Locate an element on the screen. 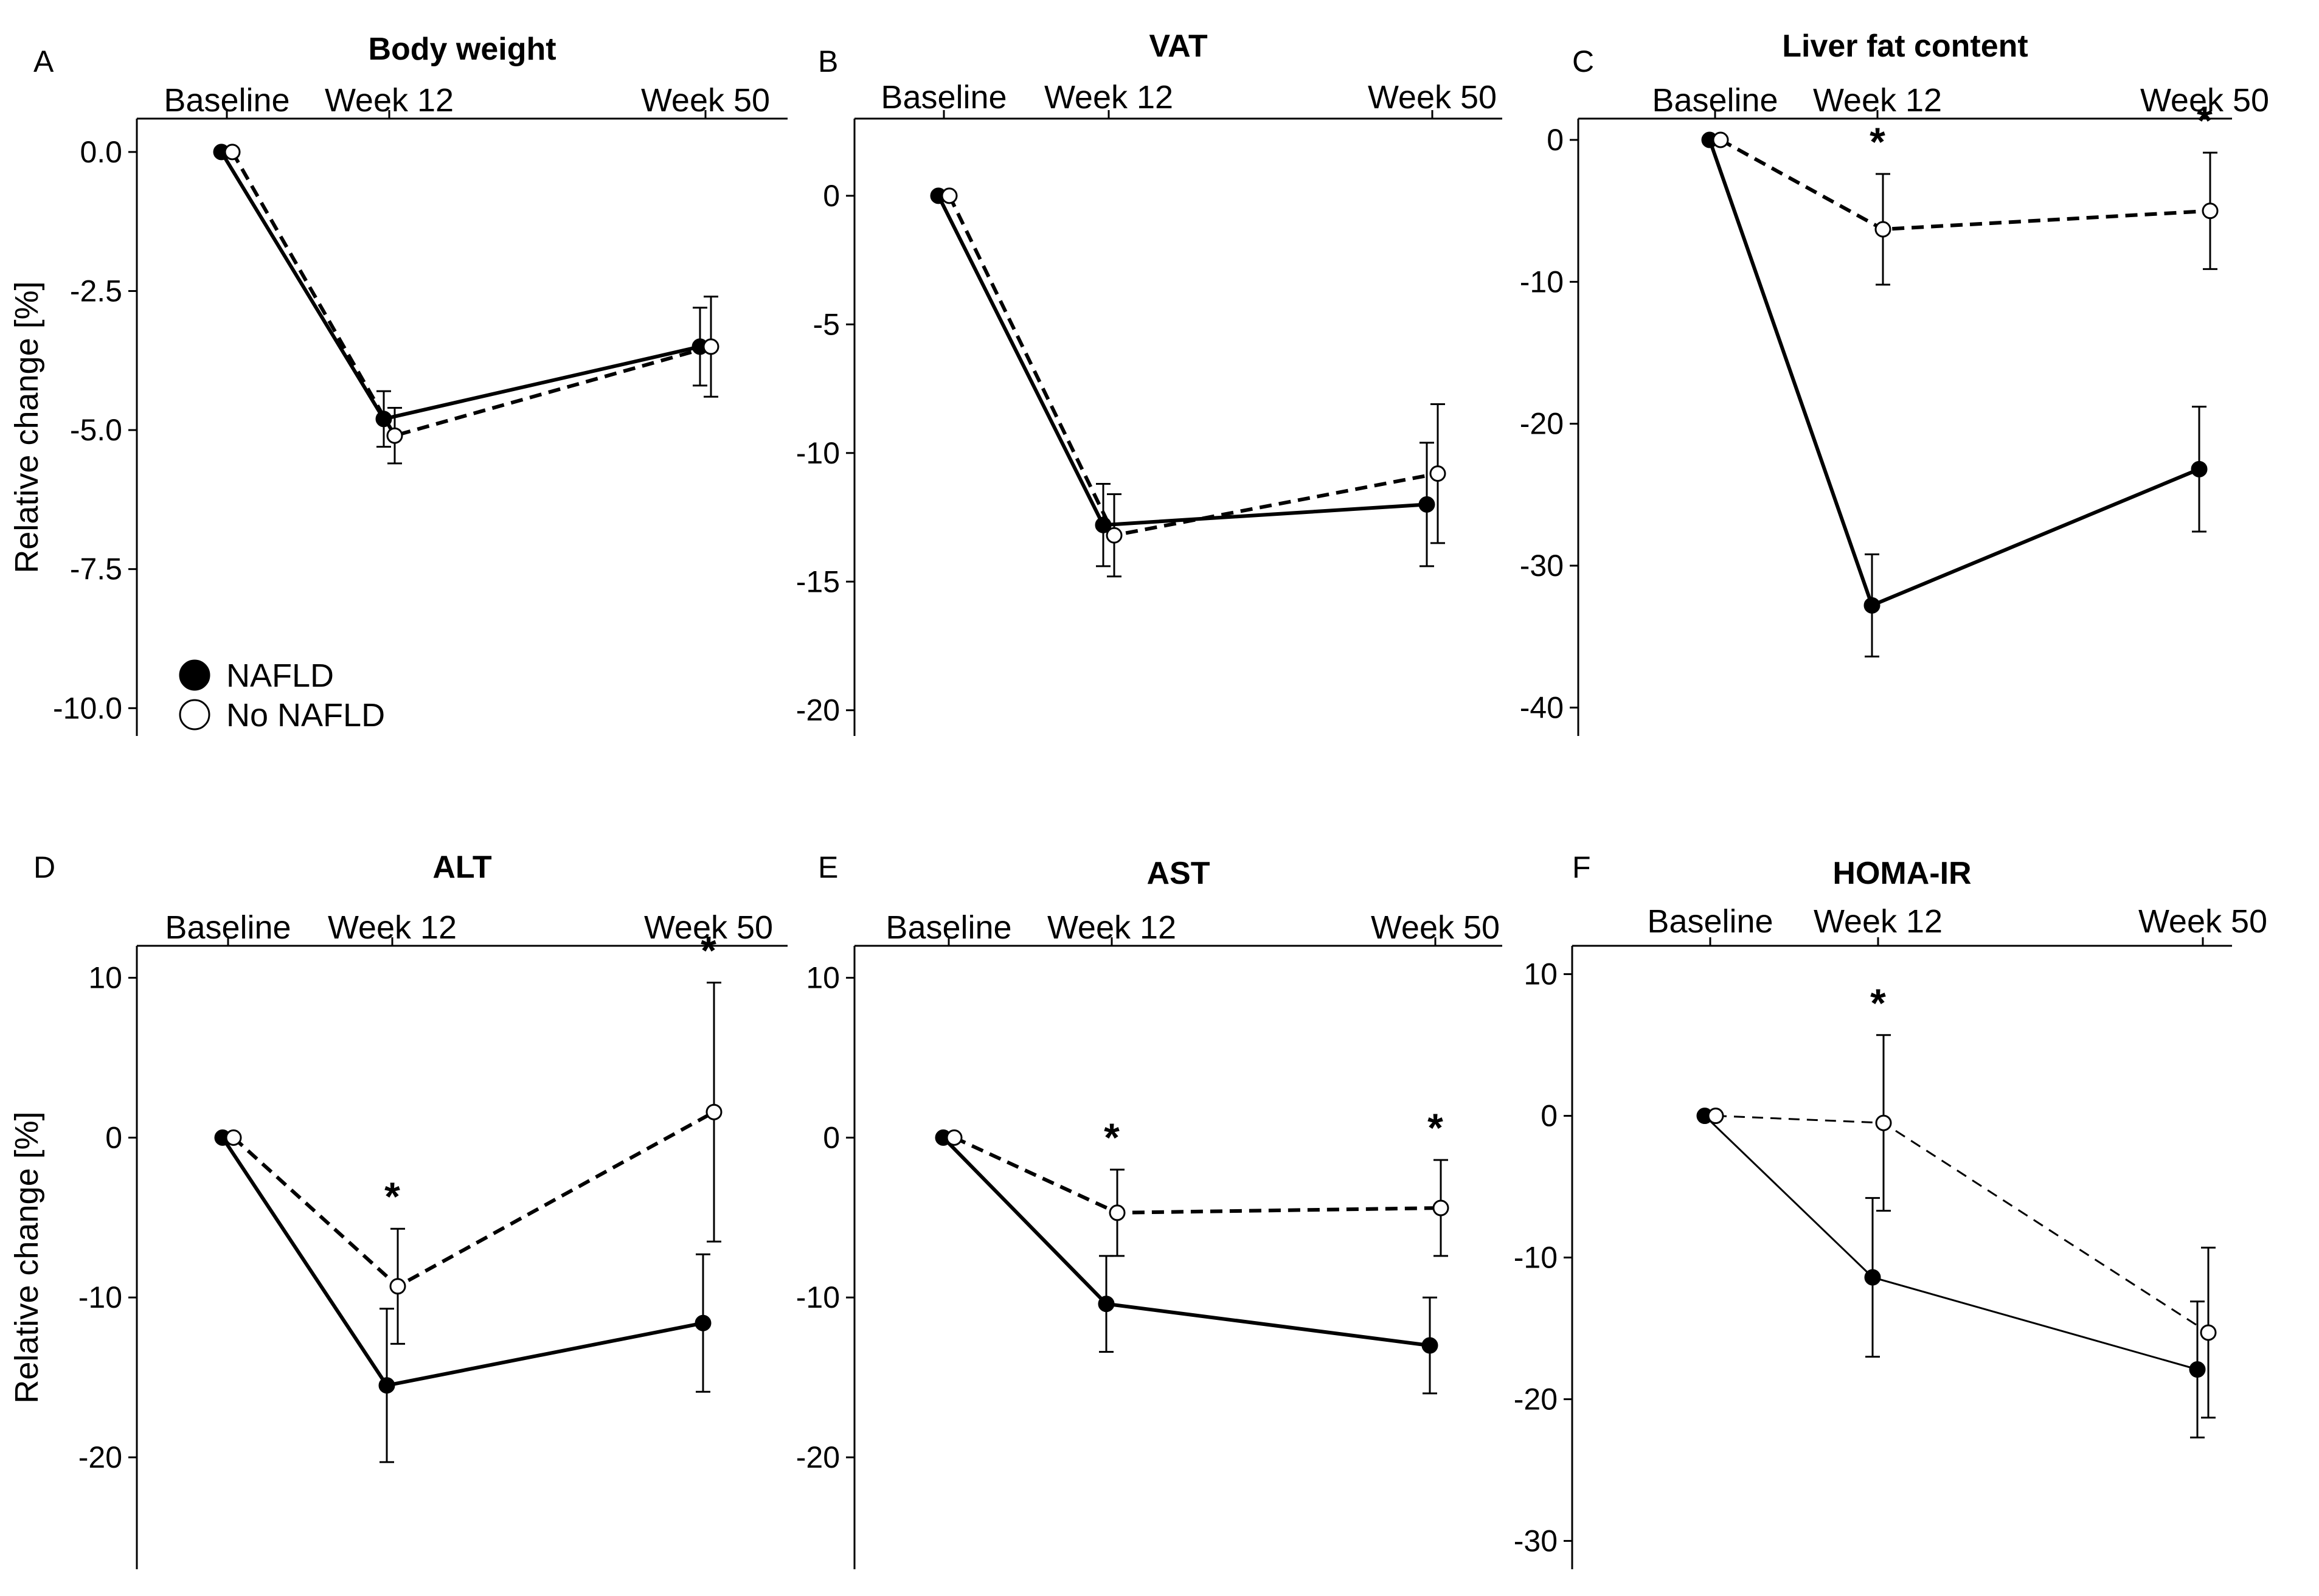 The image size is (2319, 1596). panel-letter: D is located at coordinates (44, 867).